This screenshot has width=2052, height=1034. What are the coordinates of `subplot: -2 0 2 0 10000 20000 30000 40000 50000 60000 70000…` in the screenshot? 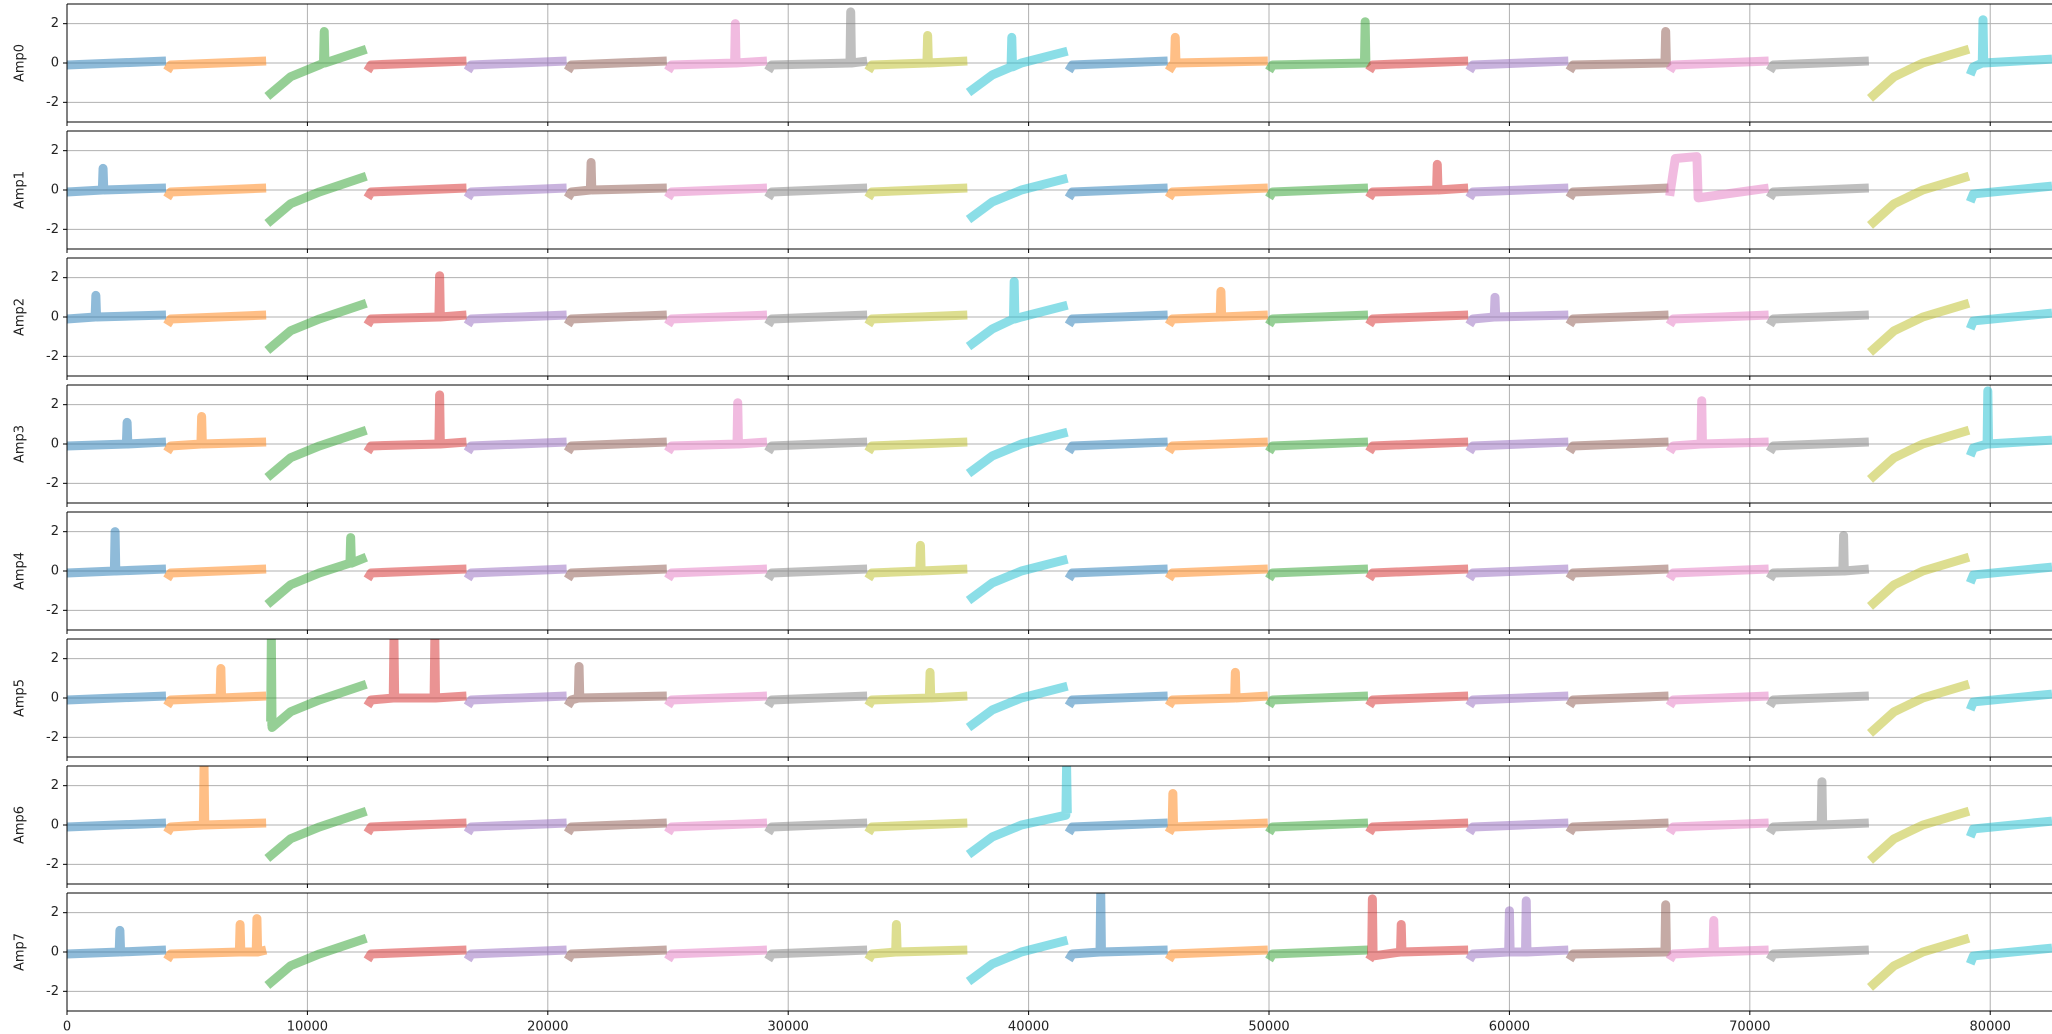 It's located at (1032, 963).